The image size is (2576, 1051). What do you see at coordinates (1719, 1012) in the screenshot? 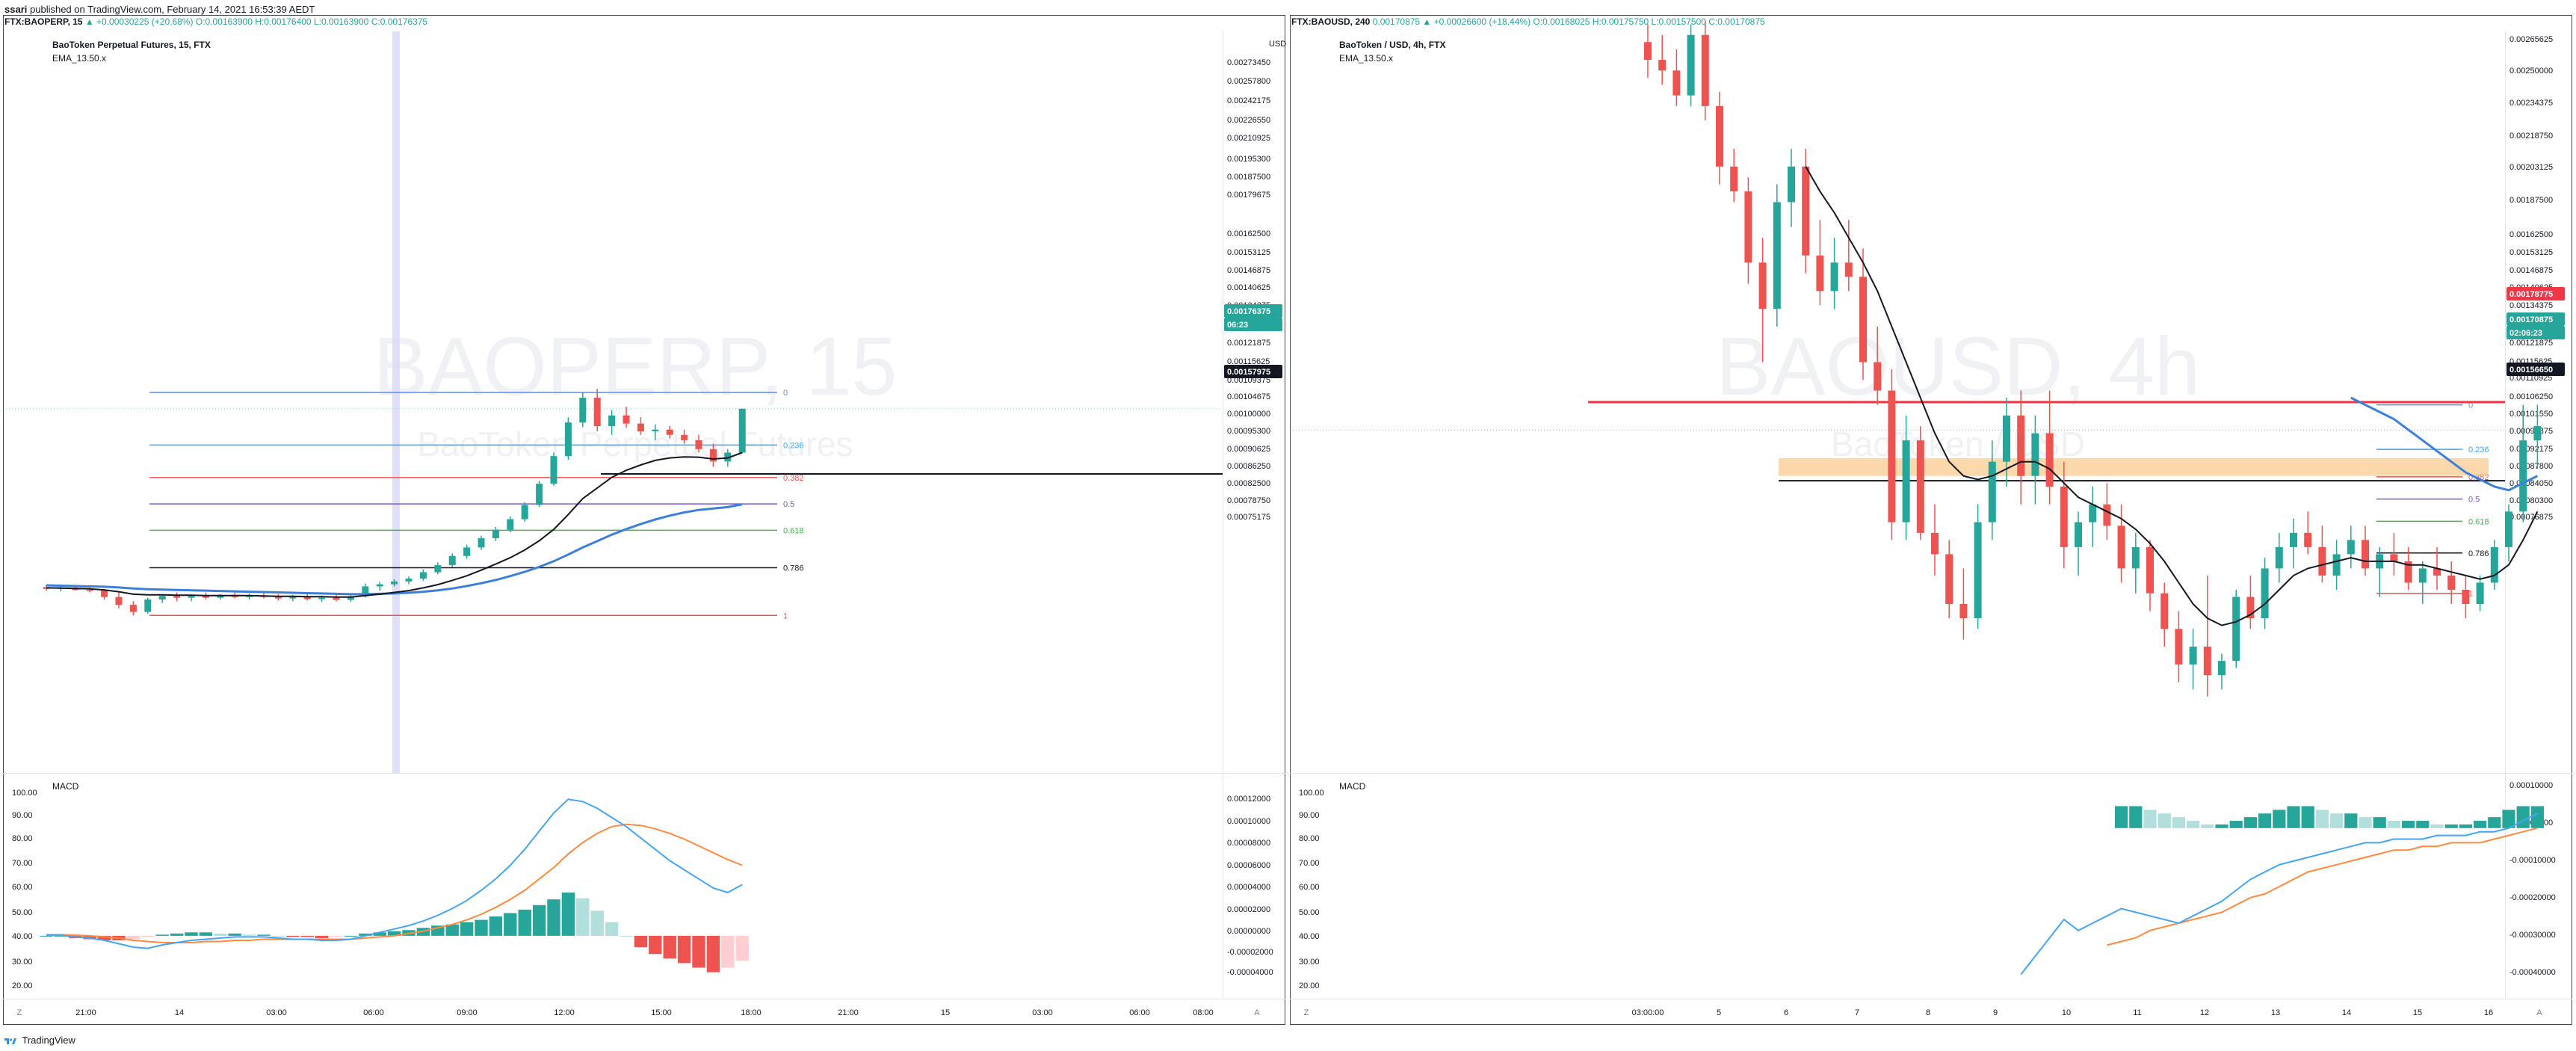
I see `time-tick-label: 5` at bounding box center [1719, 1012].